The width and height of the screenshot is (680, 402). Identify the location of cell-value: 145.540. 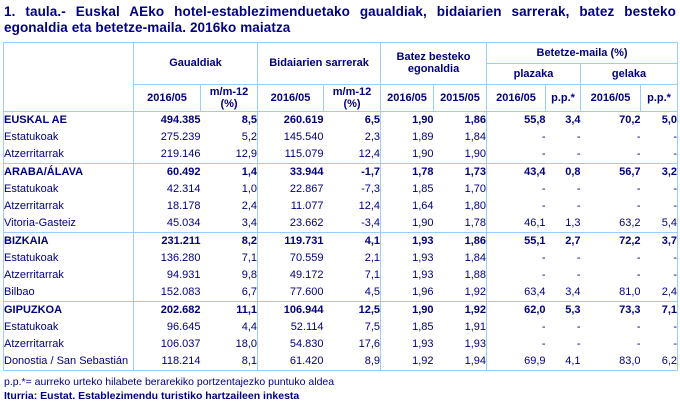
(303, 137).